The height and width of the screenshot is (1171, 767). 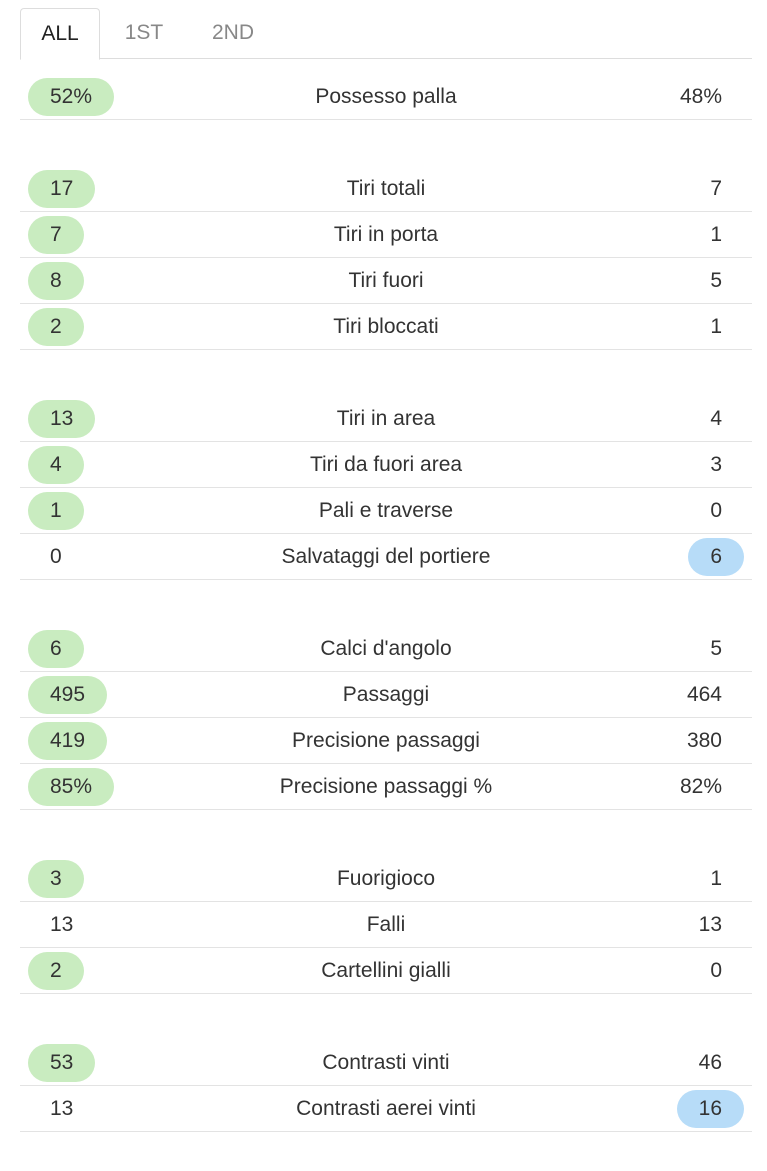 I want to click on stat-label: Possesso palla, so click(x=386, y=96).